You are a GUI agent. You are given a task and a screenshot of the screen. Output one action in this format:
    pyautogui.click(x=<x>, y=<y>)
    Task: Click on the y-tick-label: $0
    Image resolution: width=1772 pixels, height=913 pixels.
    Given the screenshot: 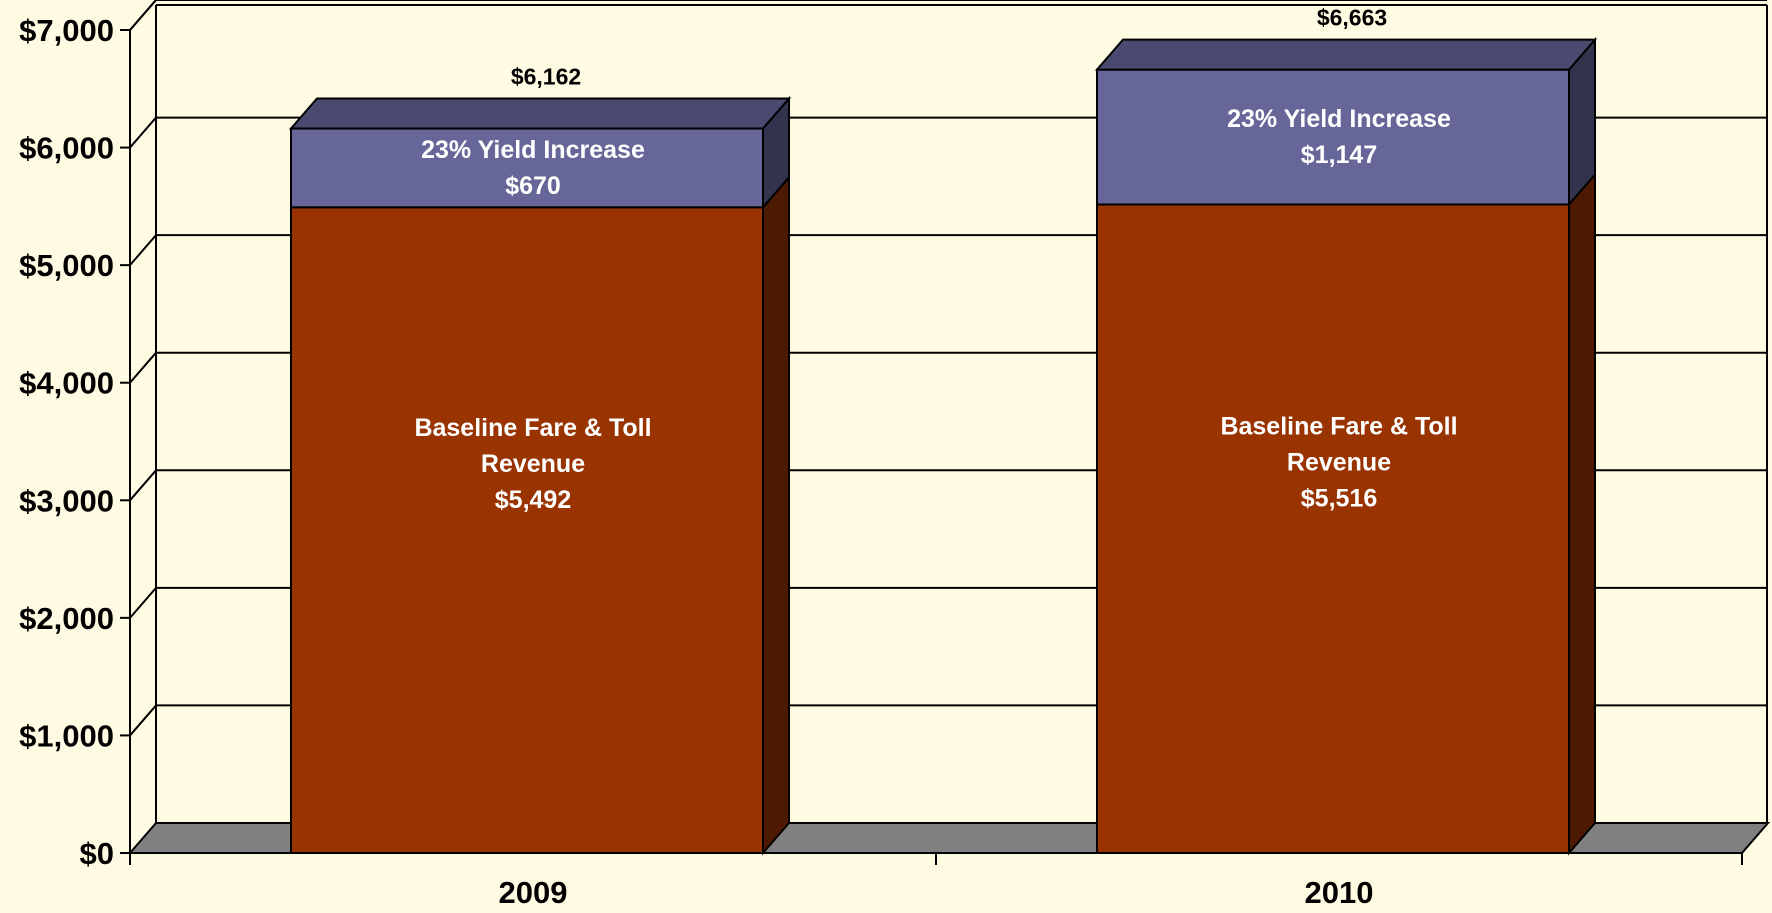 What is the action you would take?
    pyautogui.click(x=97, y=853)
    